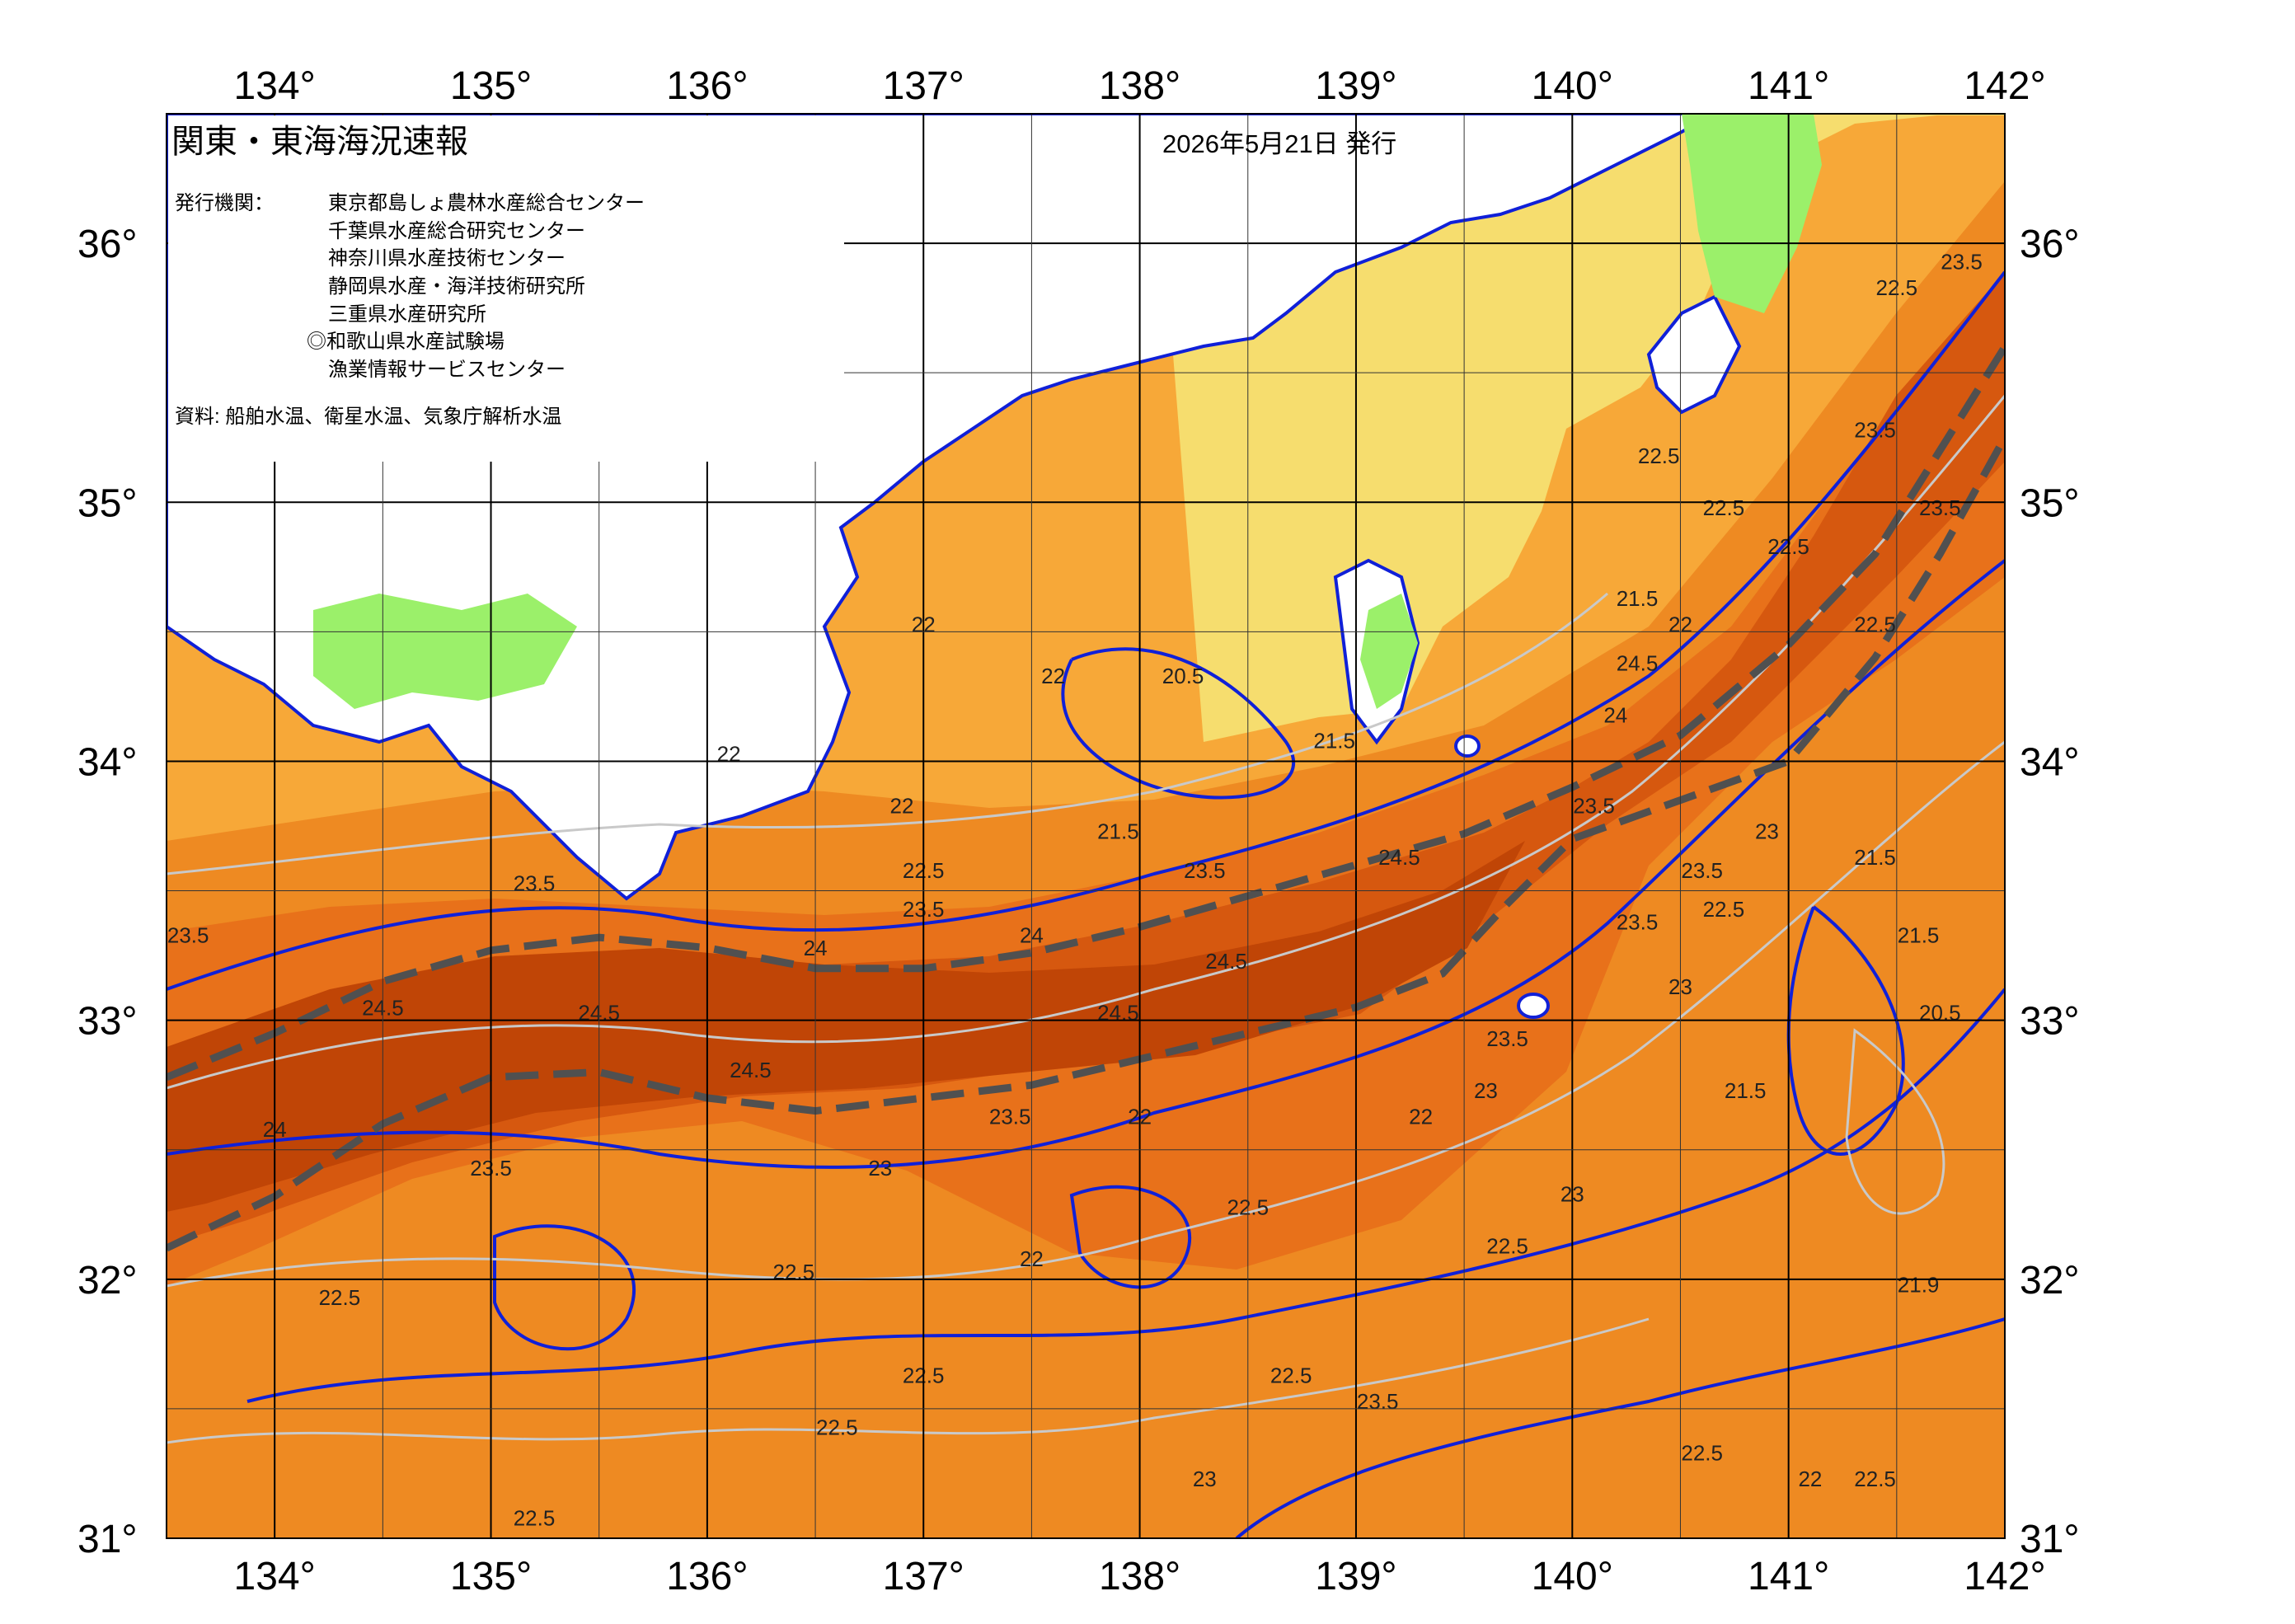 This screenshot has width=2295, height=1624. What do you see at coordinates (445, 652) in the screenshot?
I see `inland-sea-green` at bounding box center [445, 652].